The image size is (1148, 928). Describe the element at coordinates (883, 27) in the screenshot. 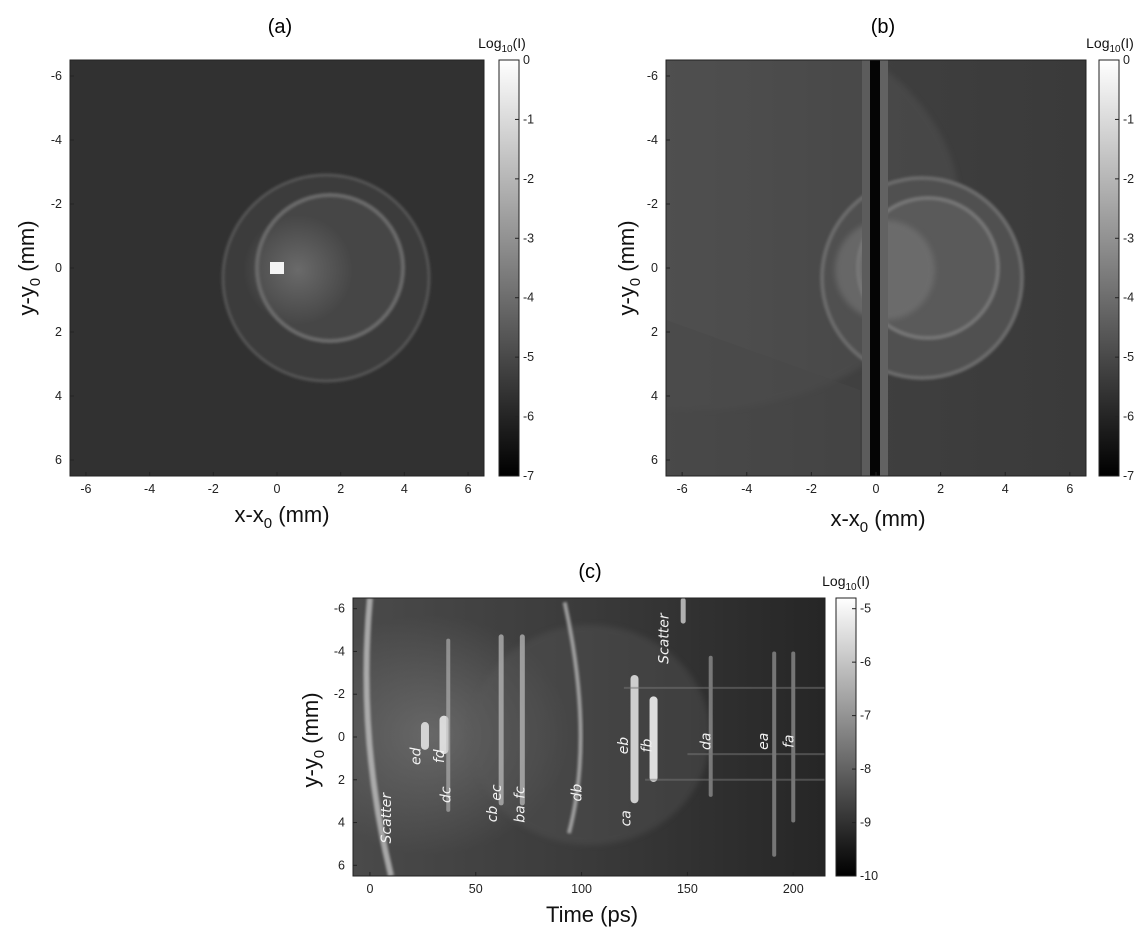

I see `panel-b-title: (b)` at that location.